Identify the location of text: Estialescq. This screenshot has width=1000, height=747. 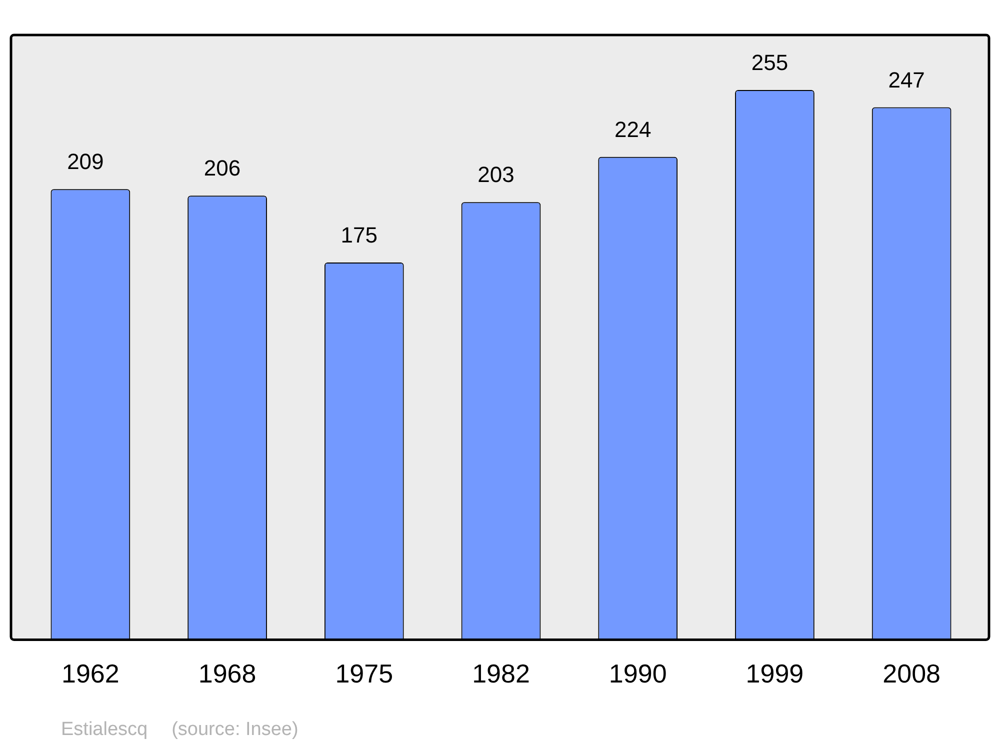
(104, 729).